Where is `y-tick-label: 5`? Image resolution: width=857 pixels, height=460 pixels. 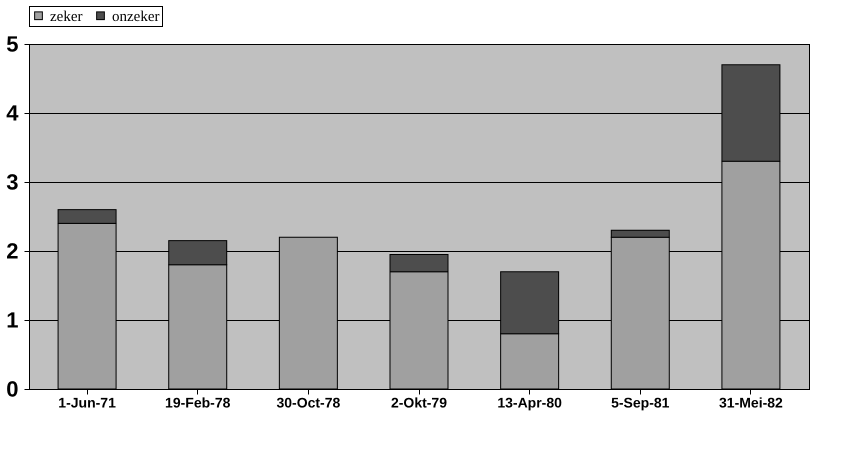 y-tick-label: 5 is located at coordinates (12, 44).